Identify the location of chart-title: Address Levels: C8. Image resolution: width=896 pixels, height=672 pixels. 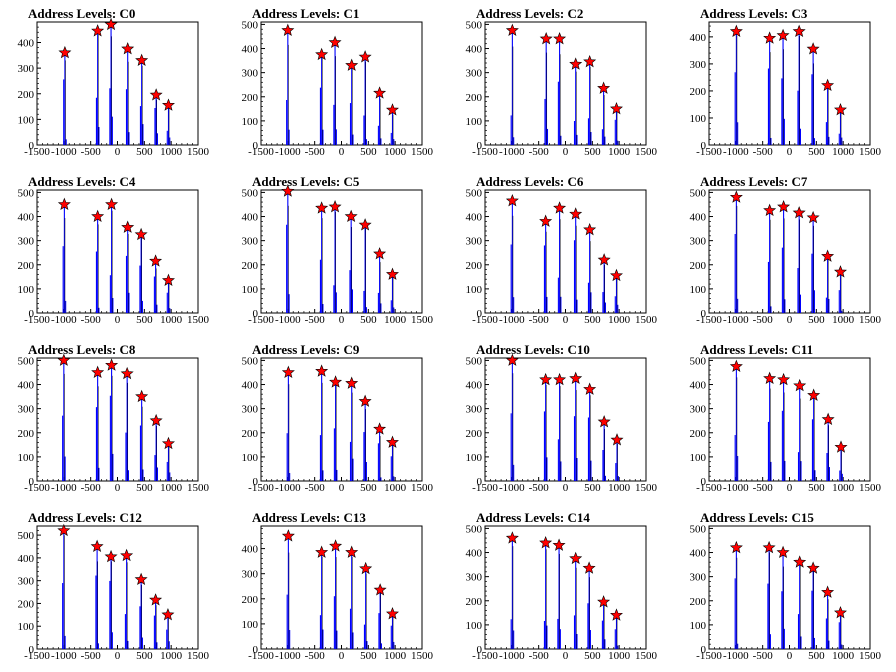
(82, 349).